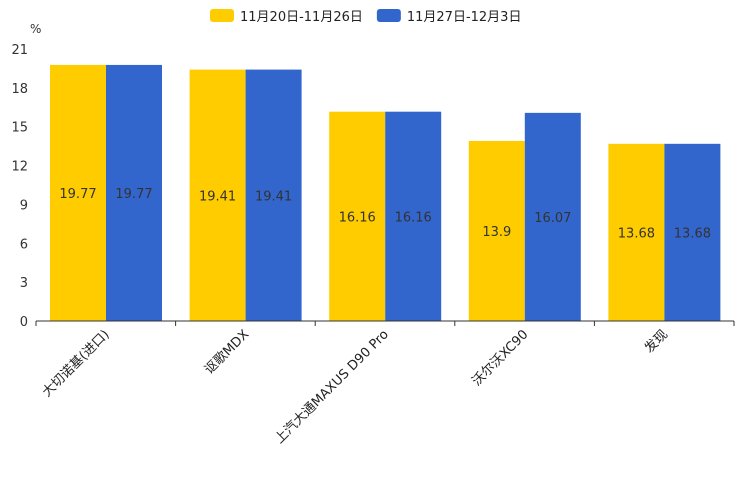  Describe the element at coordinates (227, 352) in the screenshot. I see `x-tick-label: 讴歌MDX` at that location.